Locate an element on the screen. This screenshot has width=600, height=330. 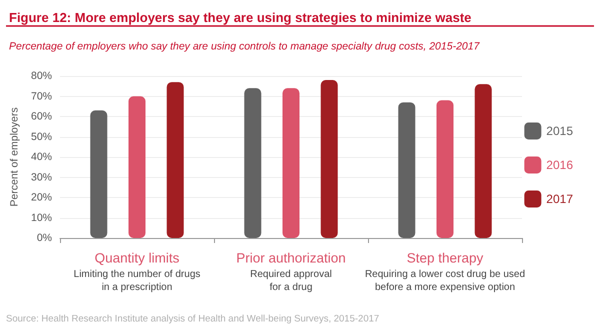
x-tick-label: Quantity limits Limiting the number of drugs in a prescription is located at coordinates (137, 271).